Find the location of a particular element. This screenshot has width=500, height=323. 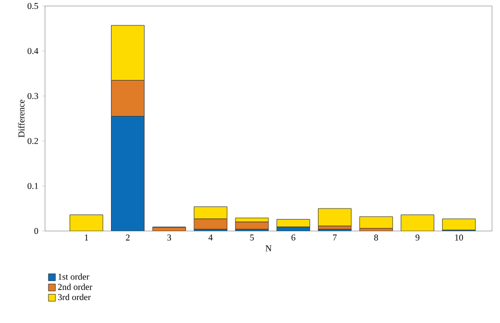

x-tick-label: 4 is located at coordinates (210, 237).